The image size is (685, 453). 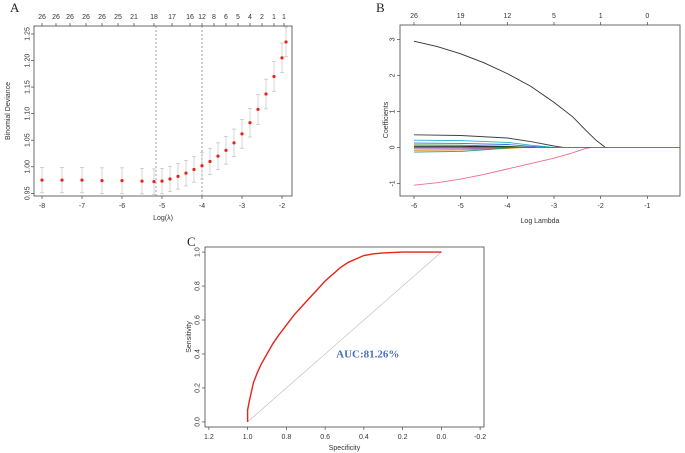 I want to click on x-tick-label: -8, so click(x=42, y=206).